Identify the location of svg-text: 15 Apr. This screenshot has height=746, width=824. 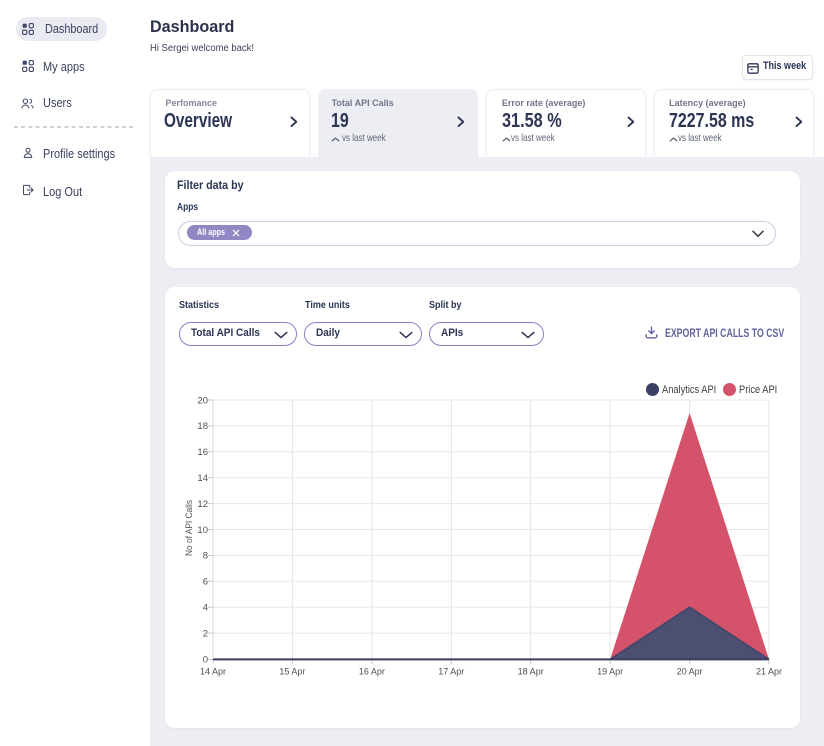
(292, 672).